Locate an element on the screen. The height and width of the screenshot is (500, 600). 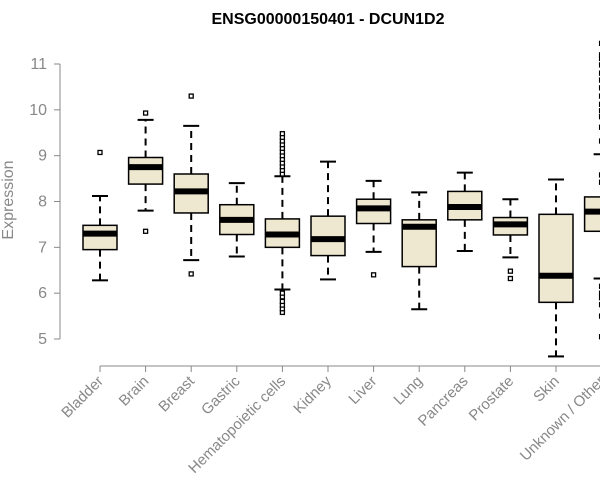
x-tick-label: Brain is located at coordinates (134, 391).